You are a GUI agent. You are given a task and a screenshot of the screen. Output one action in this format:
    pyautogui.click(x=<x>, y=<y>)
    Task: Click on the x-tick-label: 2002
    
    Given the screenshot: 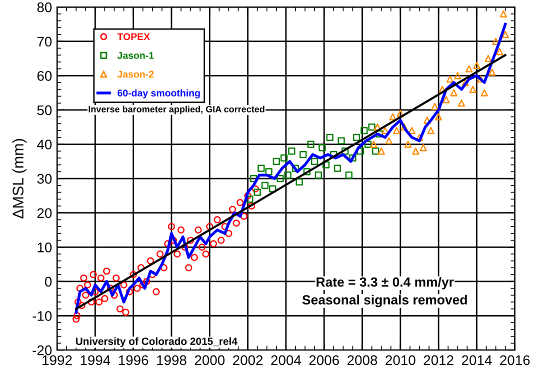 What is the action you would take?
    pyautogui.click(x=248, y=360)
    